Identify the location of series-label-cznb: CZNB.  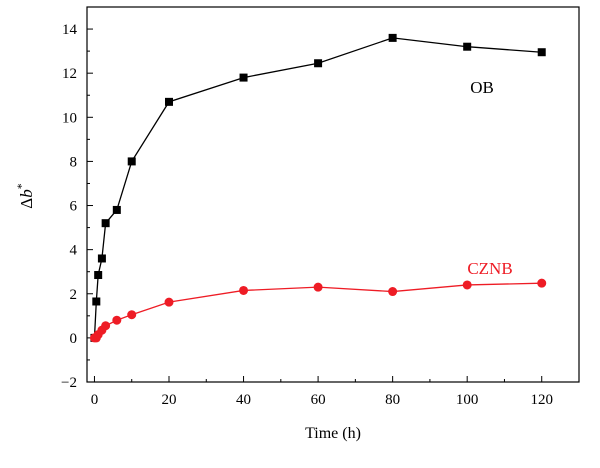
(489, 268).